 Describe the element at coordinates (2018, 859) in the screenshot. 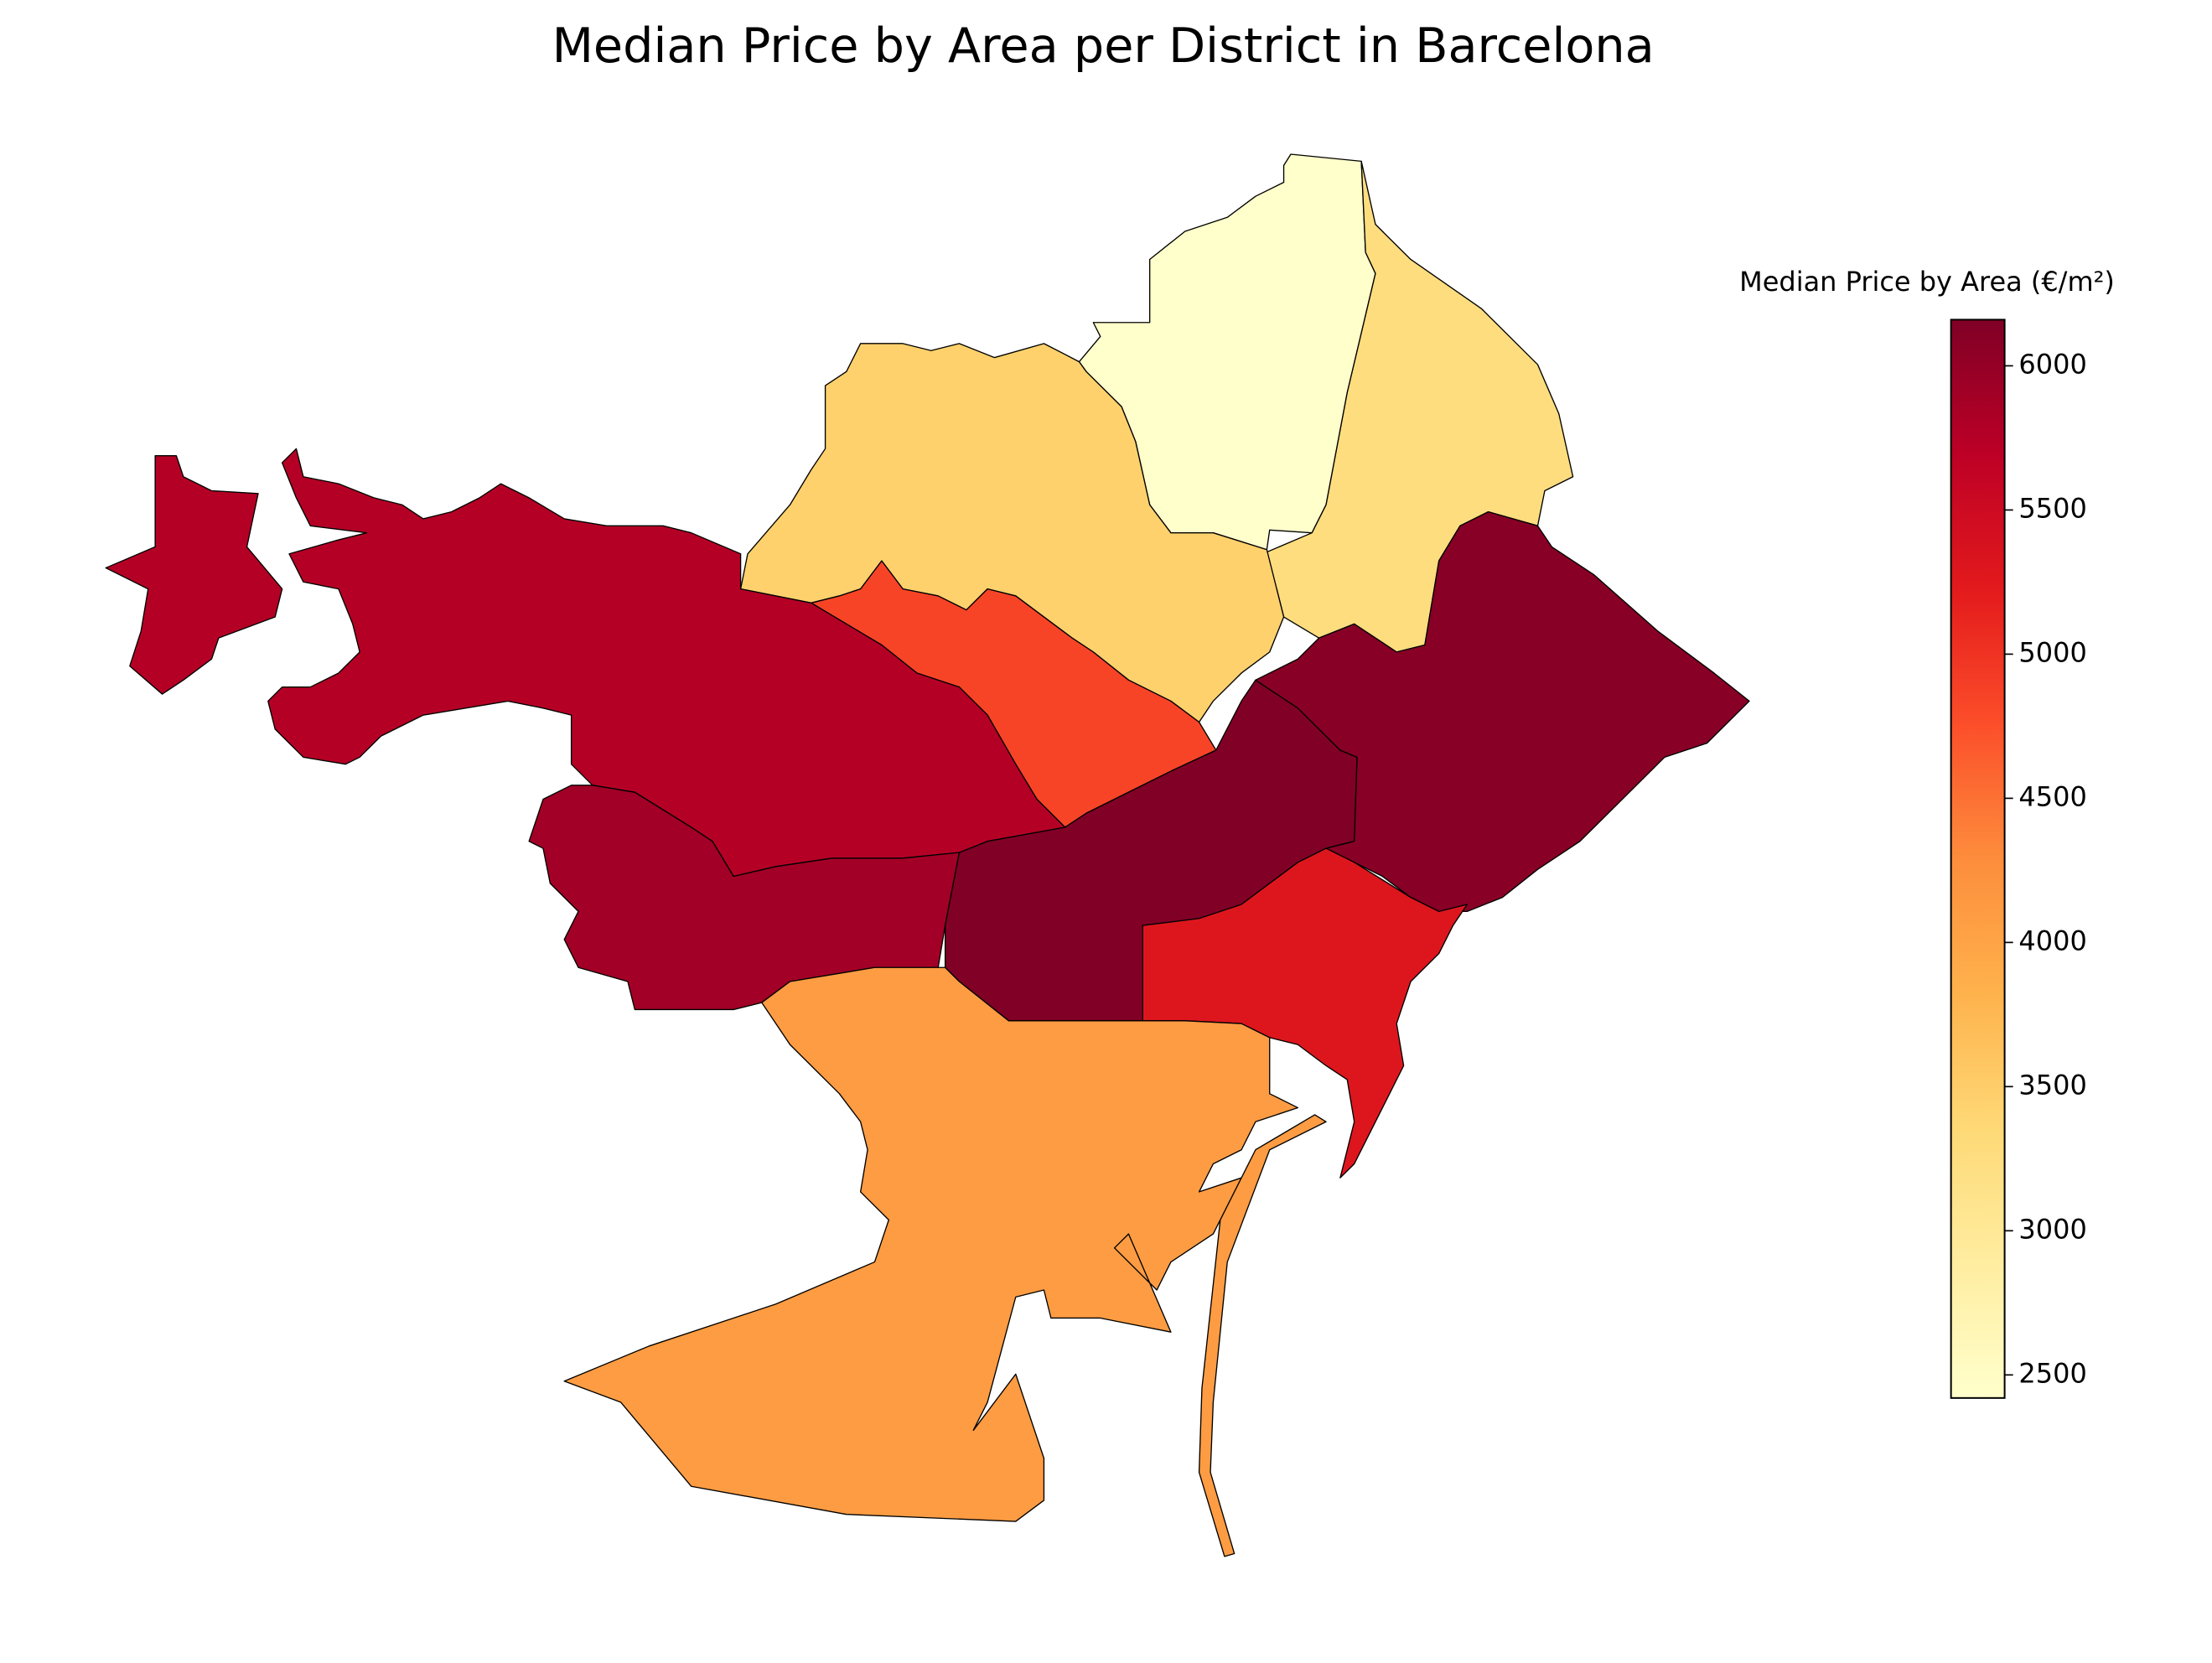

I see `colorbar: 2500 3000 3500 4000 4500 5000 5500 6000` at that location.